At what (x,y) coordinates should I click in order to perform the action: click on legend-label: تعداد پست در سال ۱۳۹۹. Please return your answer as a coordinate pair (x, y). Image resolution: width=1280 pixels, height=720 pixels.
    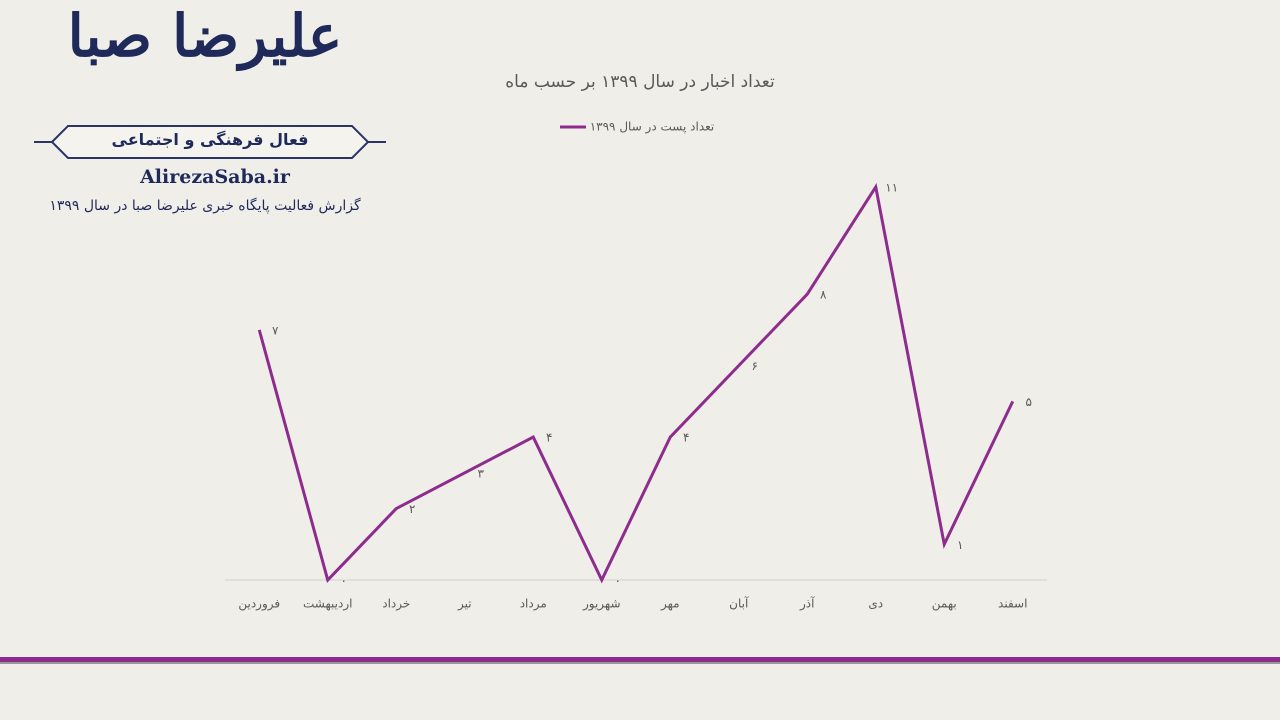
    Looking at the image, I should click on (652, 127).